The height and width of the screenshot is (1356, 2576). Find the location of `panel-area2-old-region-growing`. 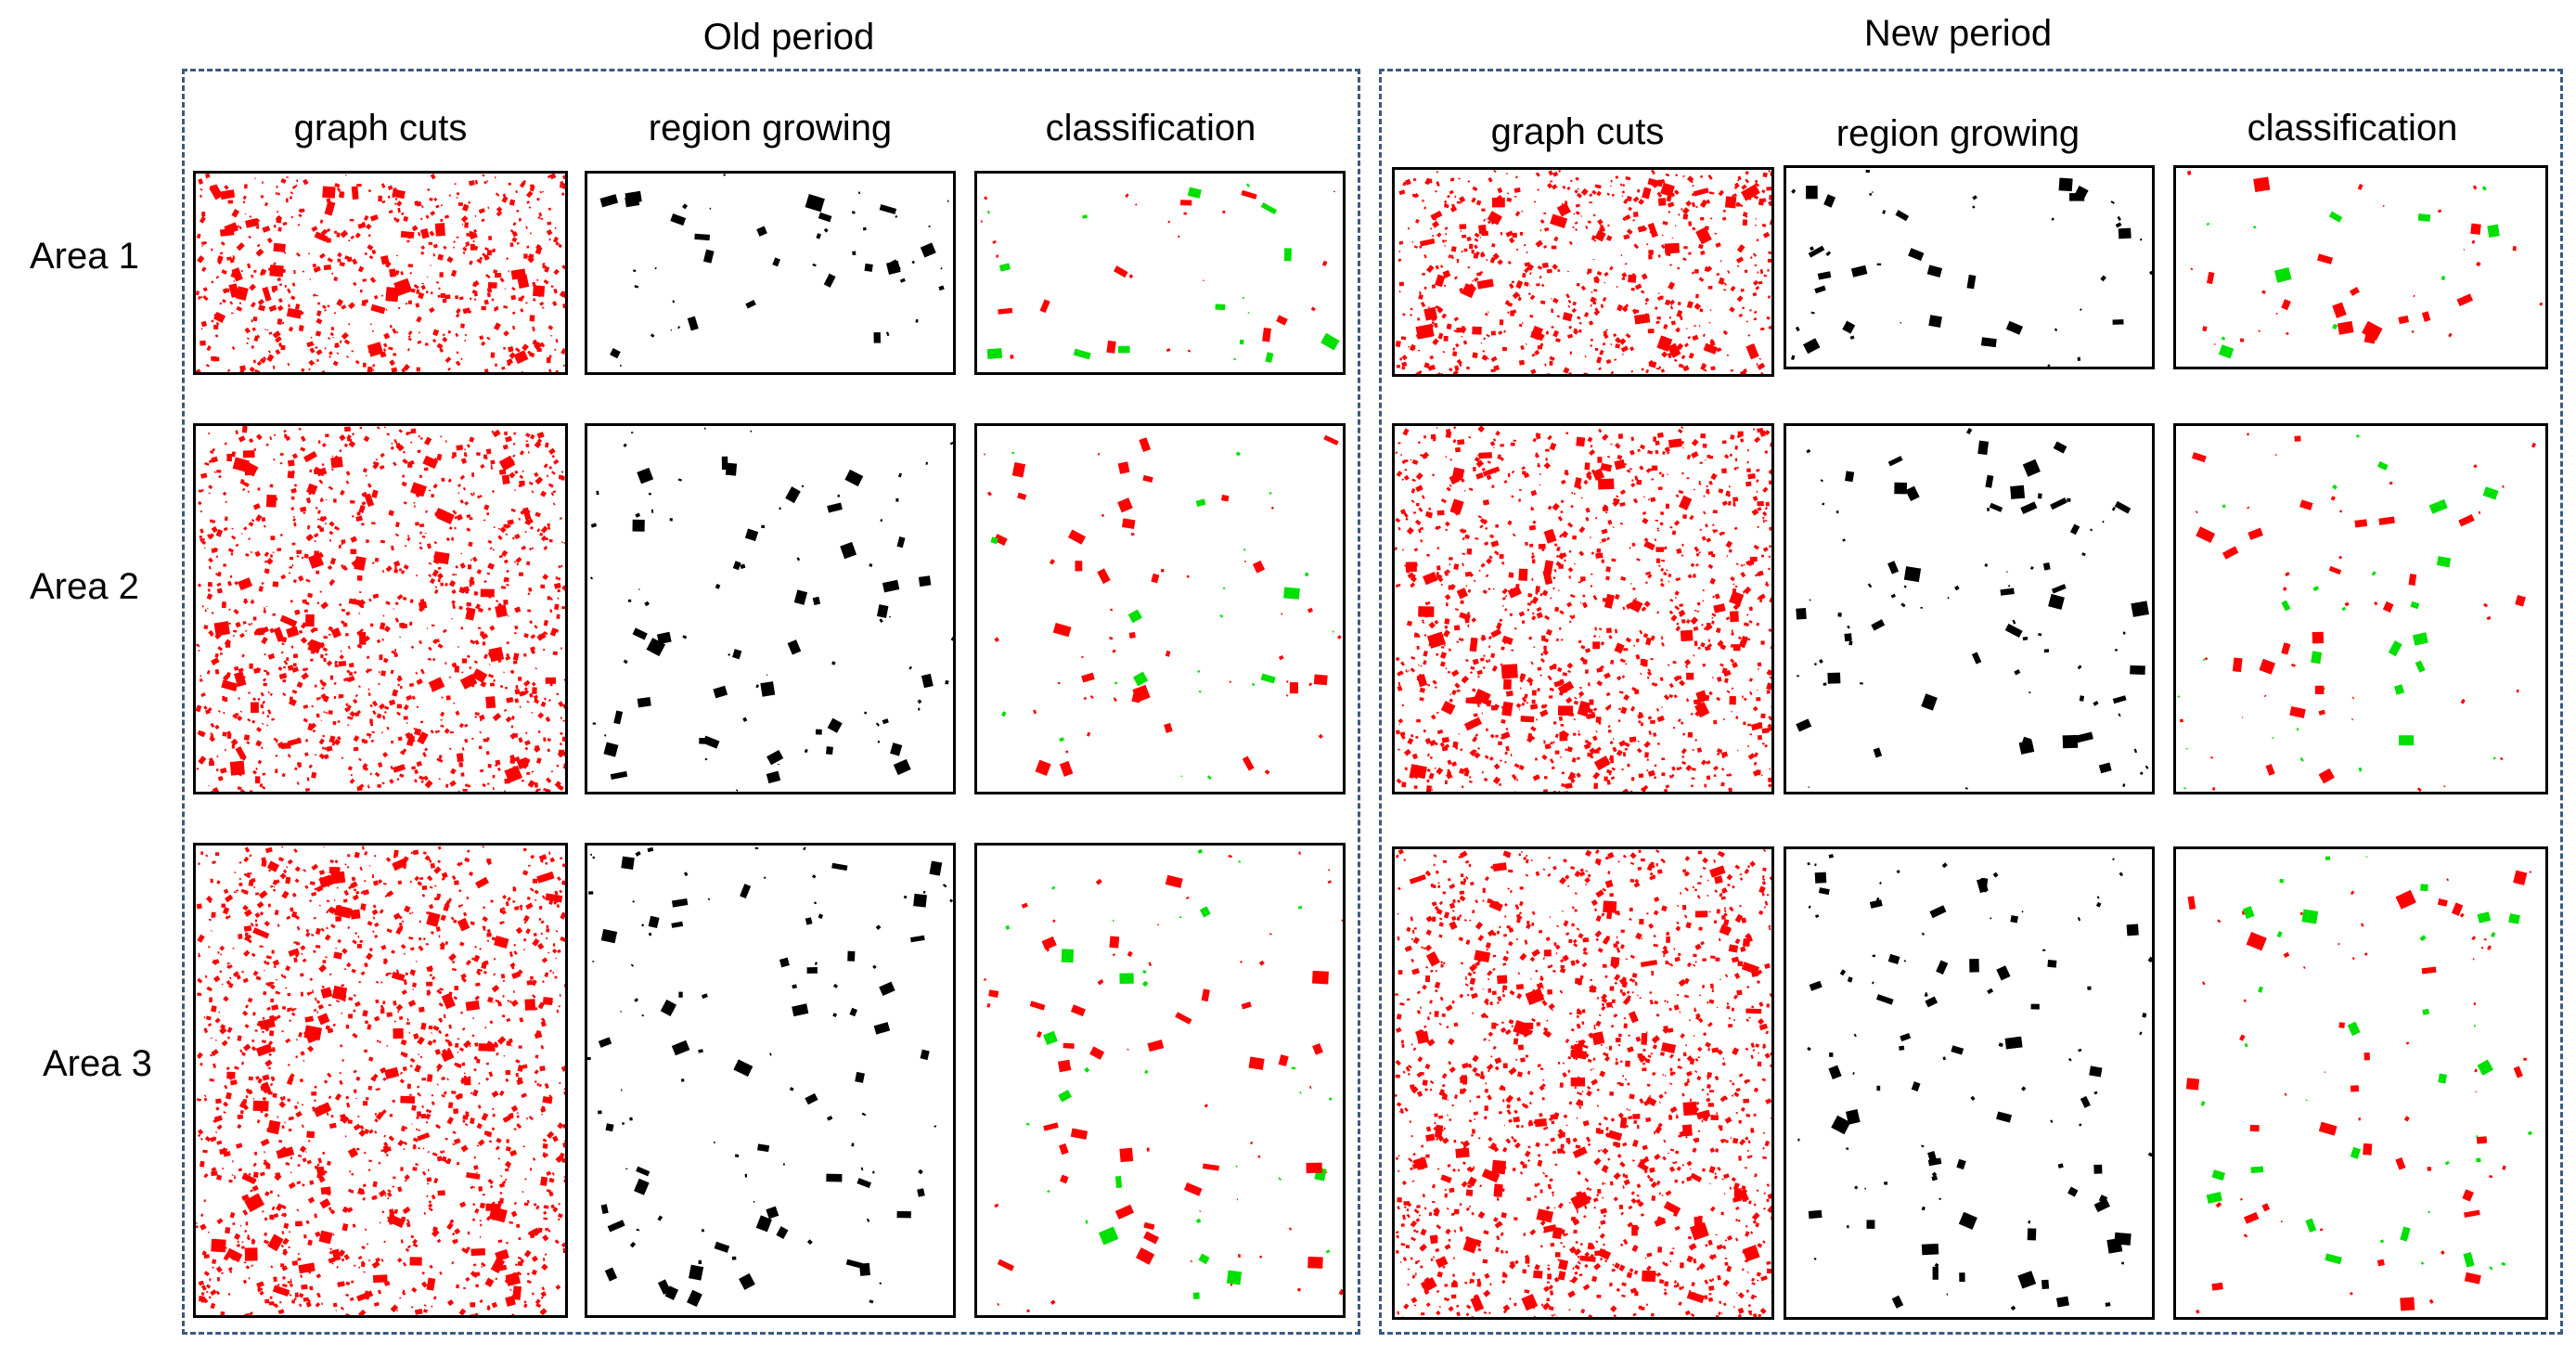

panel-area2-old-region-growing is located at coordinates (770, 608).